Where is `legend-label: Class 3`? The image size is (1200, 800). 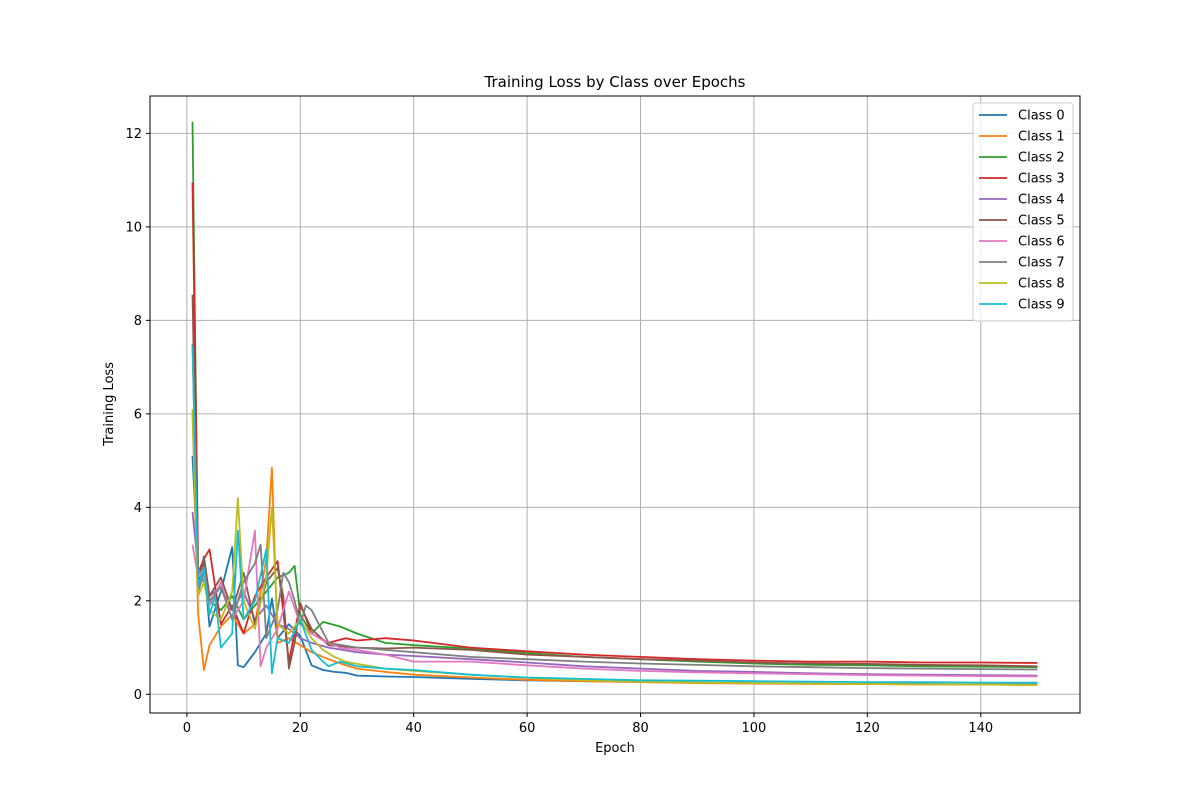 legend-label: Class 3 is located at coordinates (1041, 179).